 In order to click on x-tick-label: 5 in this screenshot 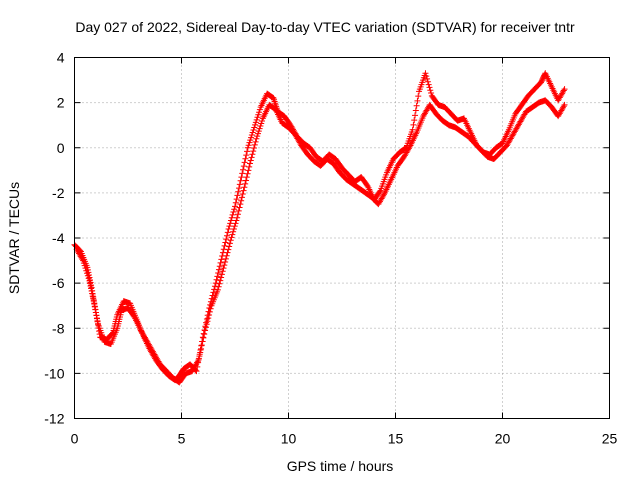, I will do `click(182, 439)`.